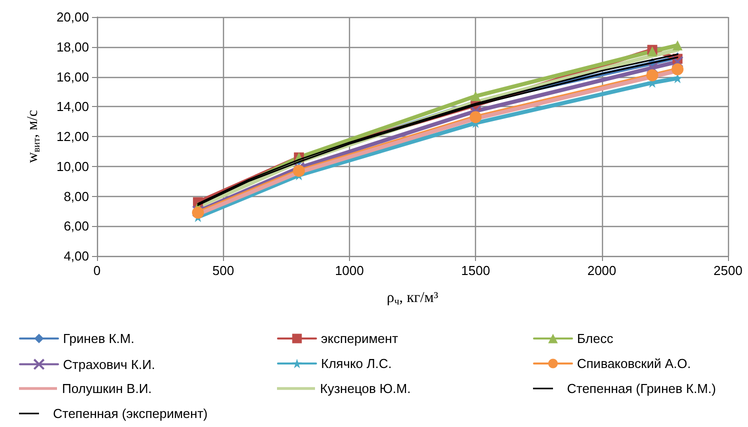  Describe the element at coordinates (72, 46) in the screenshot. I see `y-tick-label: 18,00` at that location.